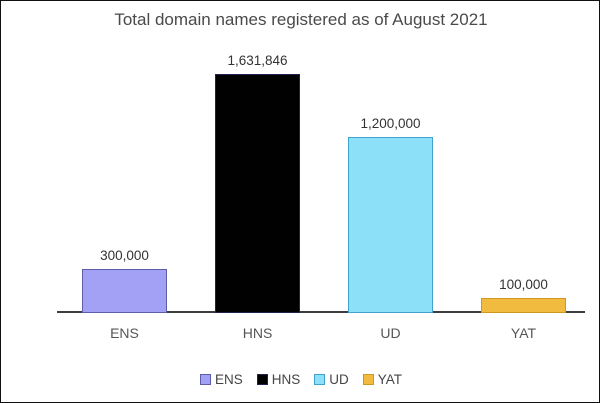 Image resolution: width=600 pixels, height=403 pixels. I want to click on x-axis-line, so click(321, 312).